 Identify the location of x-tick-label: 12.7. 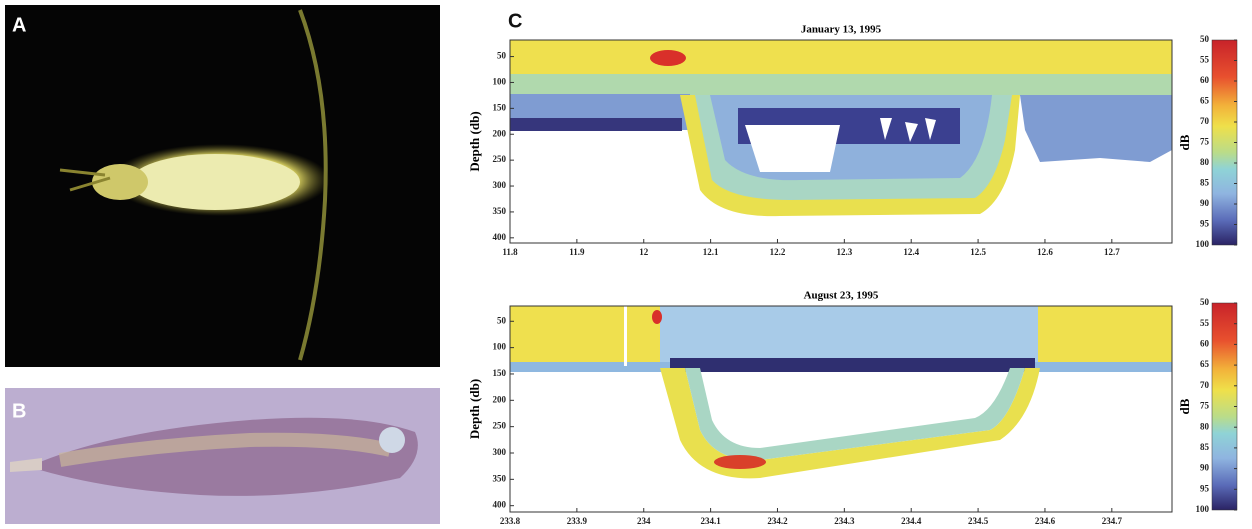
(1112, 252).